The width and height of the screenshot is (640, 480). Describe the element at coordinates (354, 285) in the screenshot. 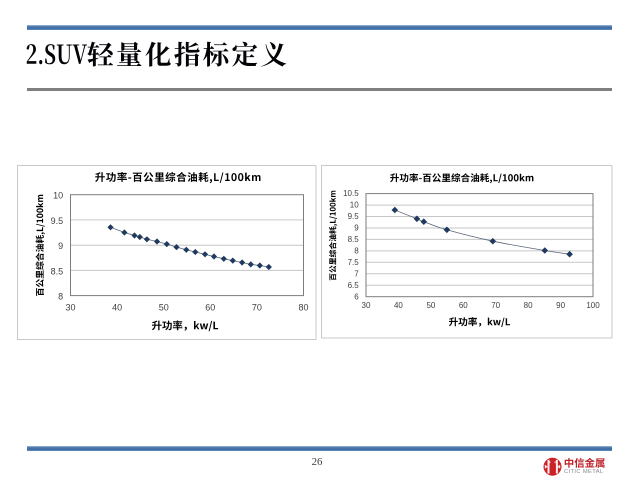

I see `svg-text: 6.5` at that location.